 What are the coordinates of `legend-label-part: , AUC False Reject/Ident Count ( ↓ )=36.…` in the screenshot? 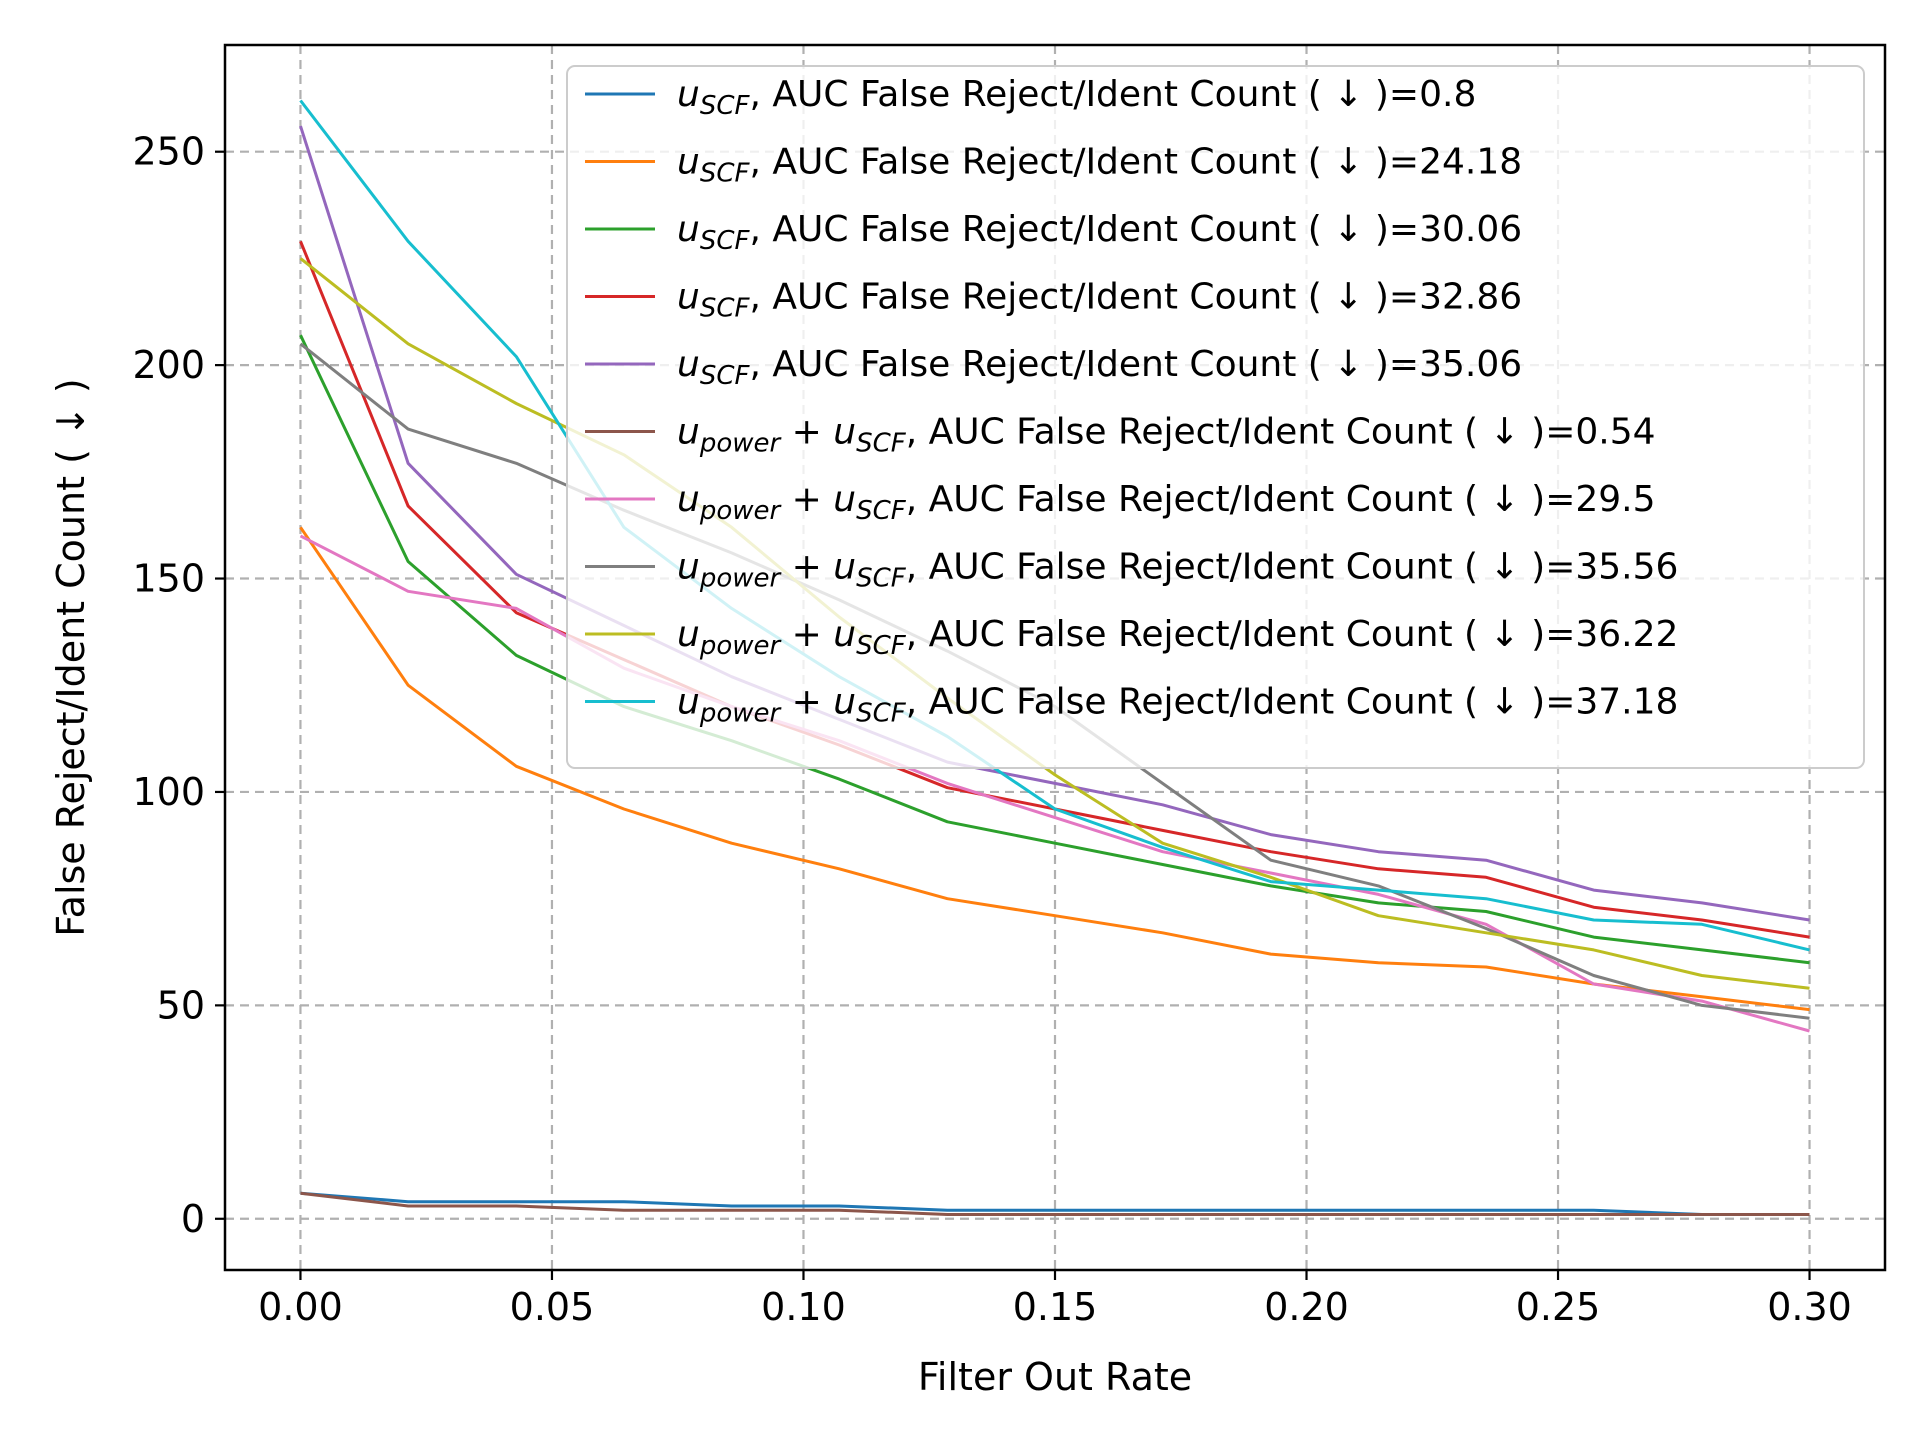 It's located at (1292, 634).